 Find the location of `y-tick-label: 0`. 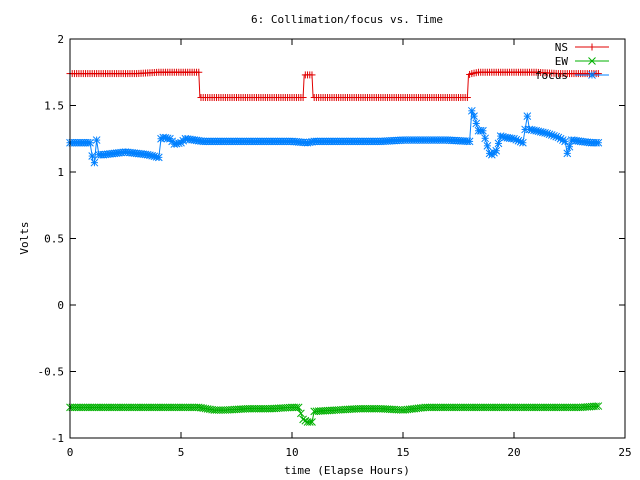

y-tick-label: 0 is located at coordinates (60, 305).